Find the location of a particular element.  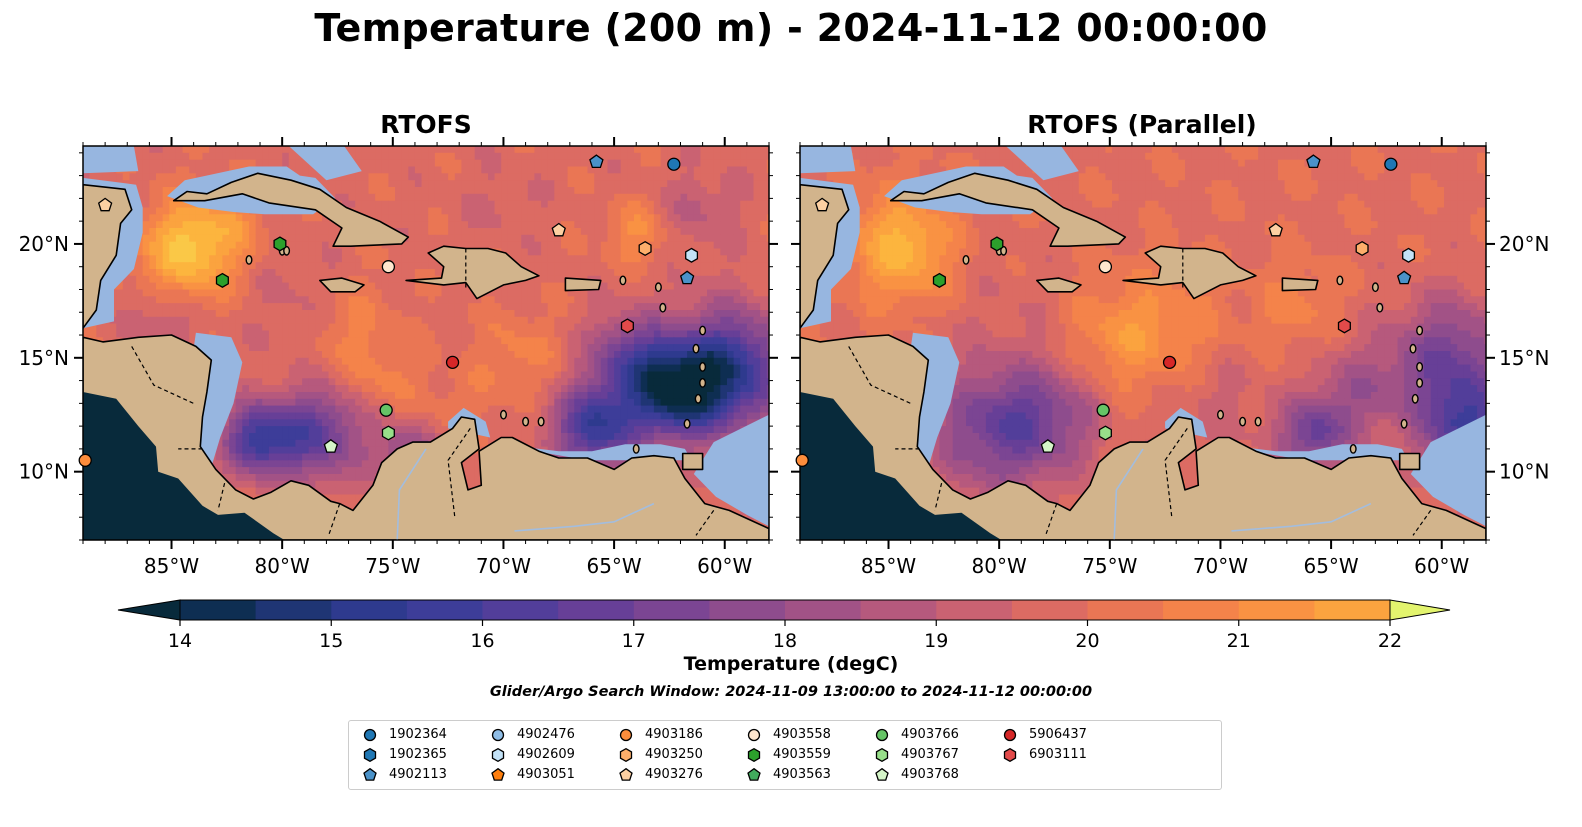

land-centralAmerica is located at coordinates (825, 256).